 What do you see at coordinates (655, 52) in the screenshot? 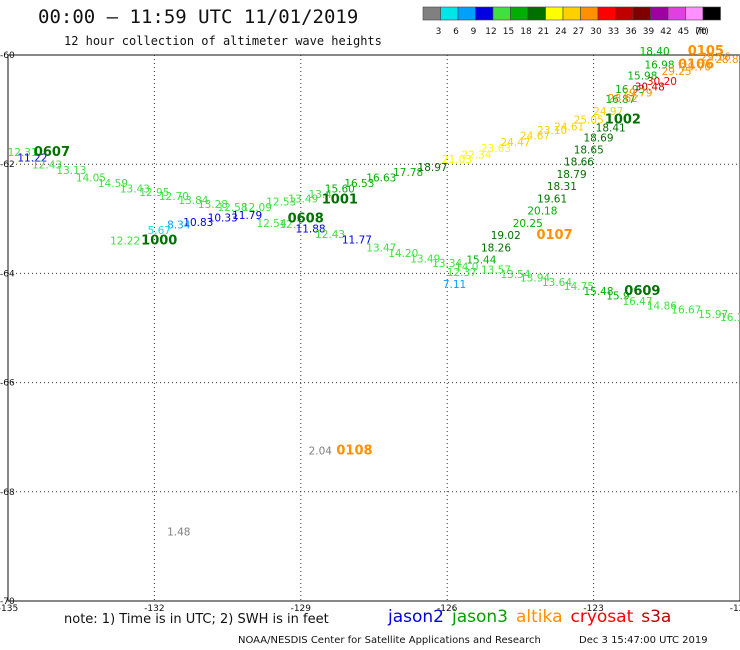
I see `wave-height-label: 18.40` at bounding box center [655, 52].